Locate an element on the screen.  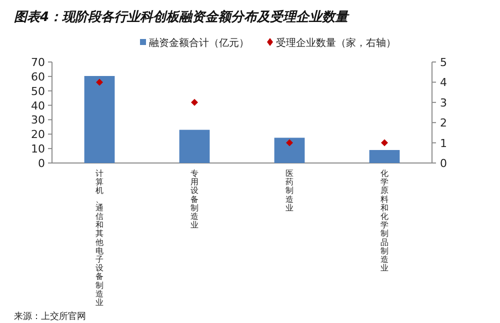
y2-tick-label: 1 is located at coordinates (443, 143).